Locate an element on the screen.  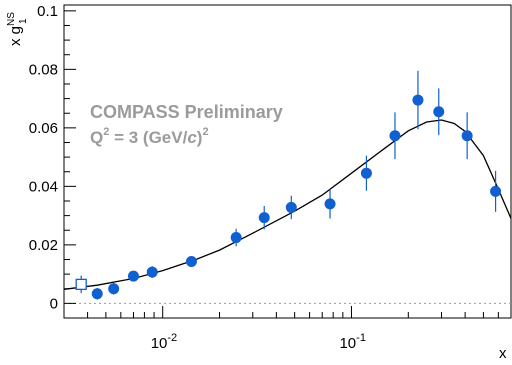
y-tick-label: 0.04 is located at coordinates (43, 186).